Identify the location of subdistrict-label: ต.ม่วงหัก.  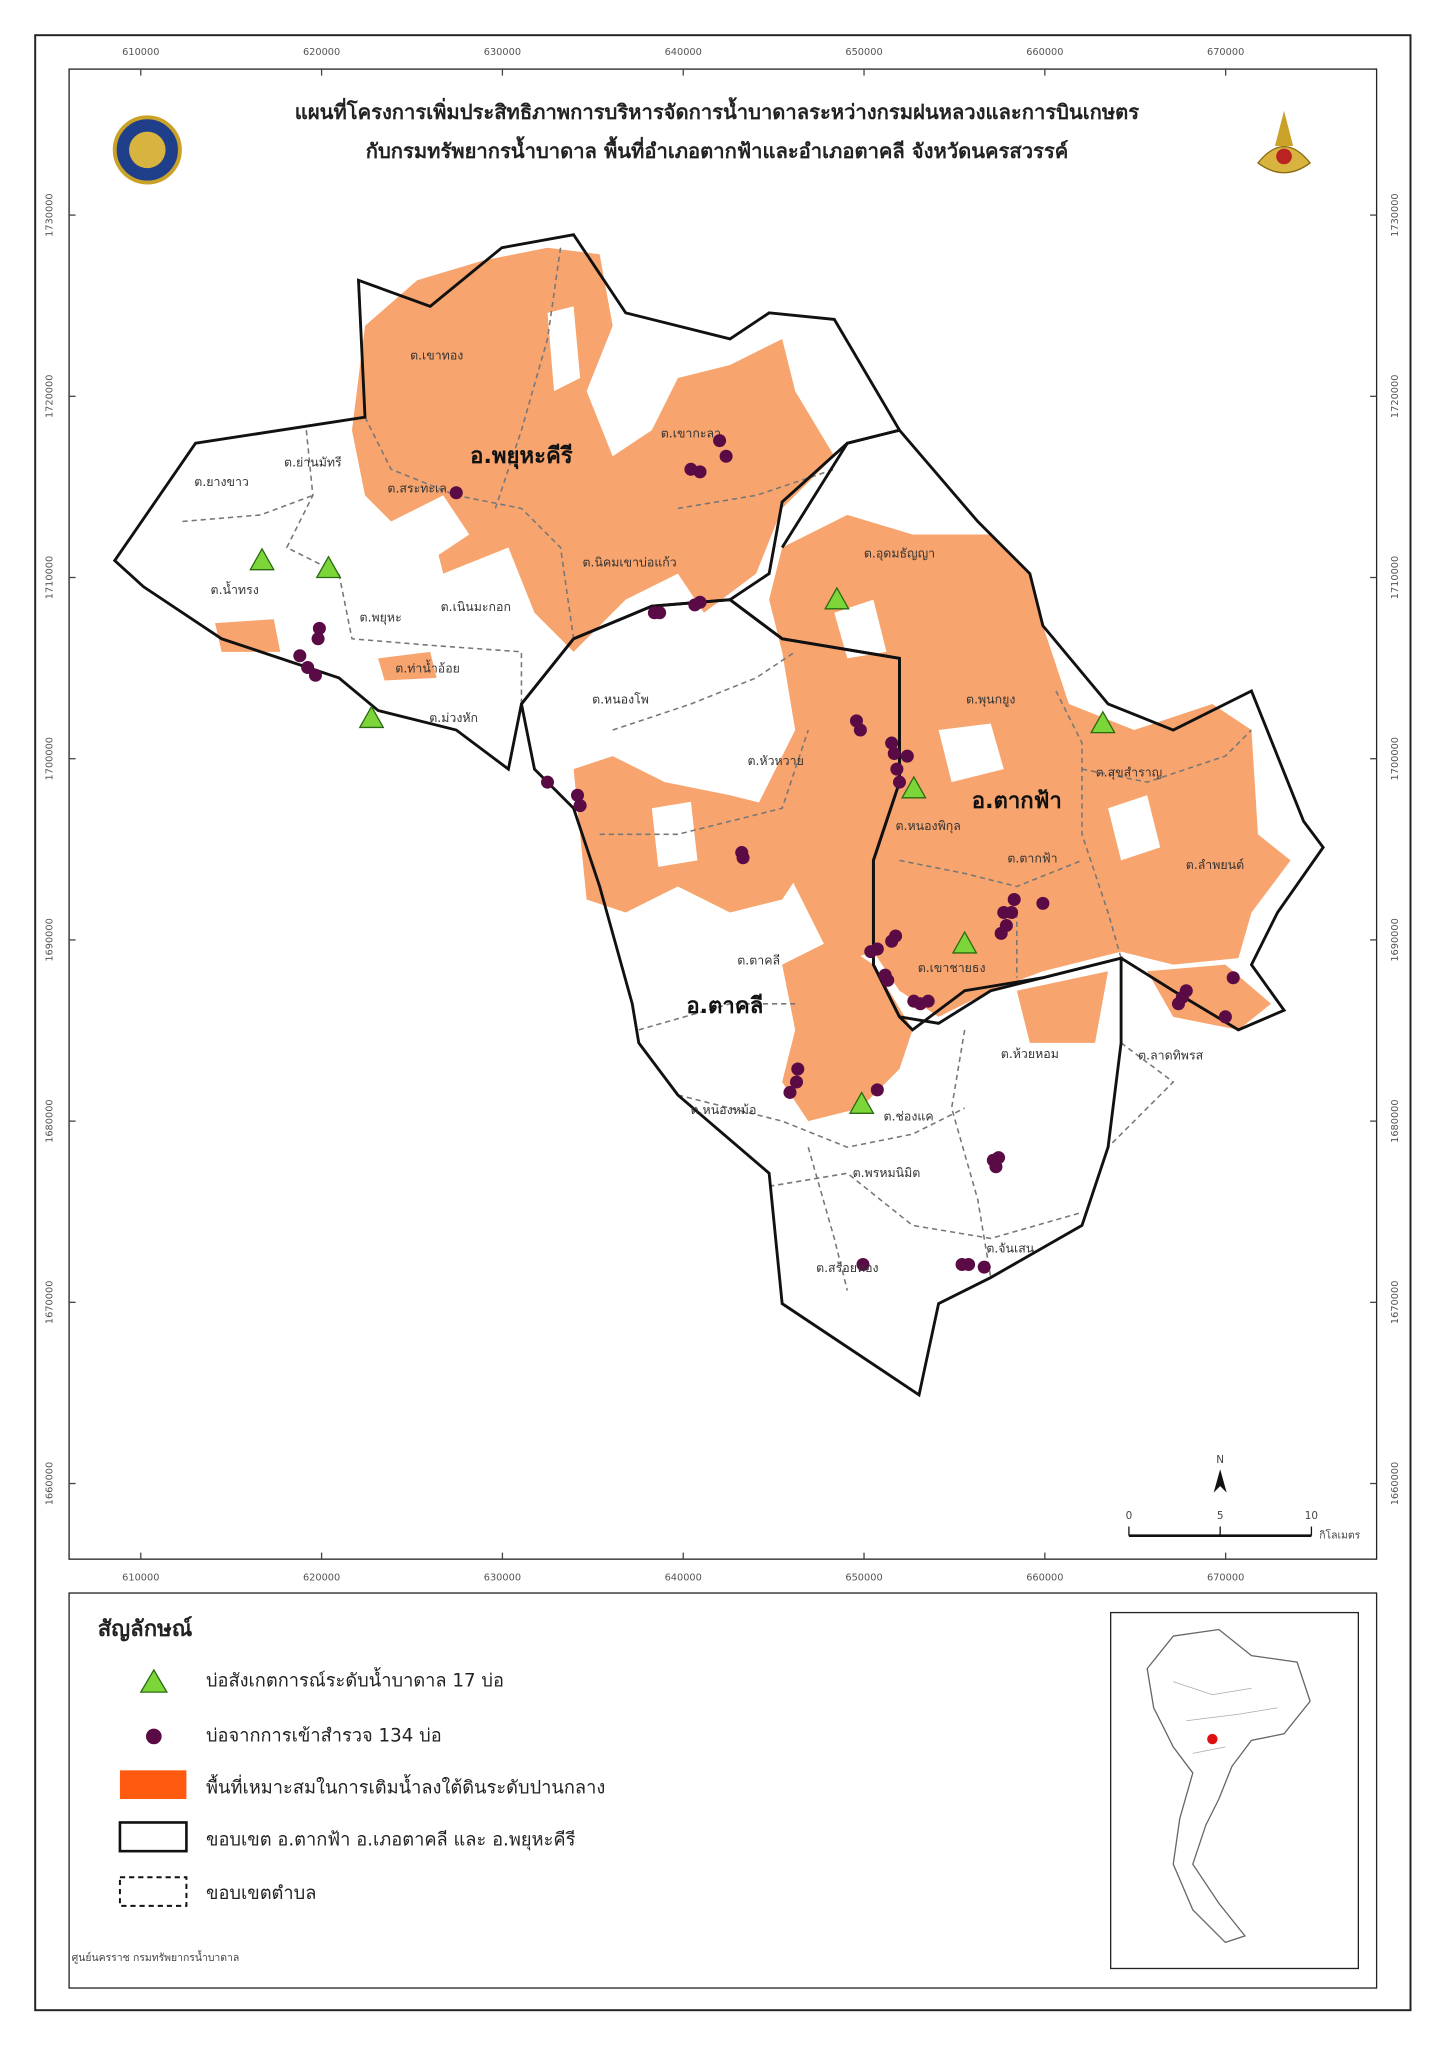
(453, 718).